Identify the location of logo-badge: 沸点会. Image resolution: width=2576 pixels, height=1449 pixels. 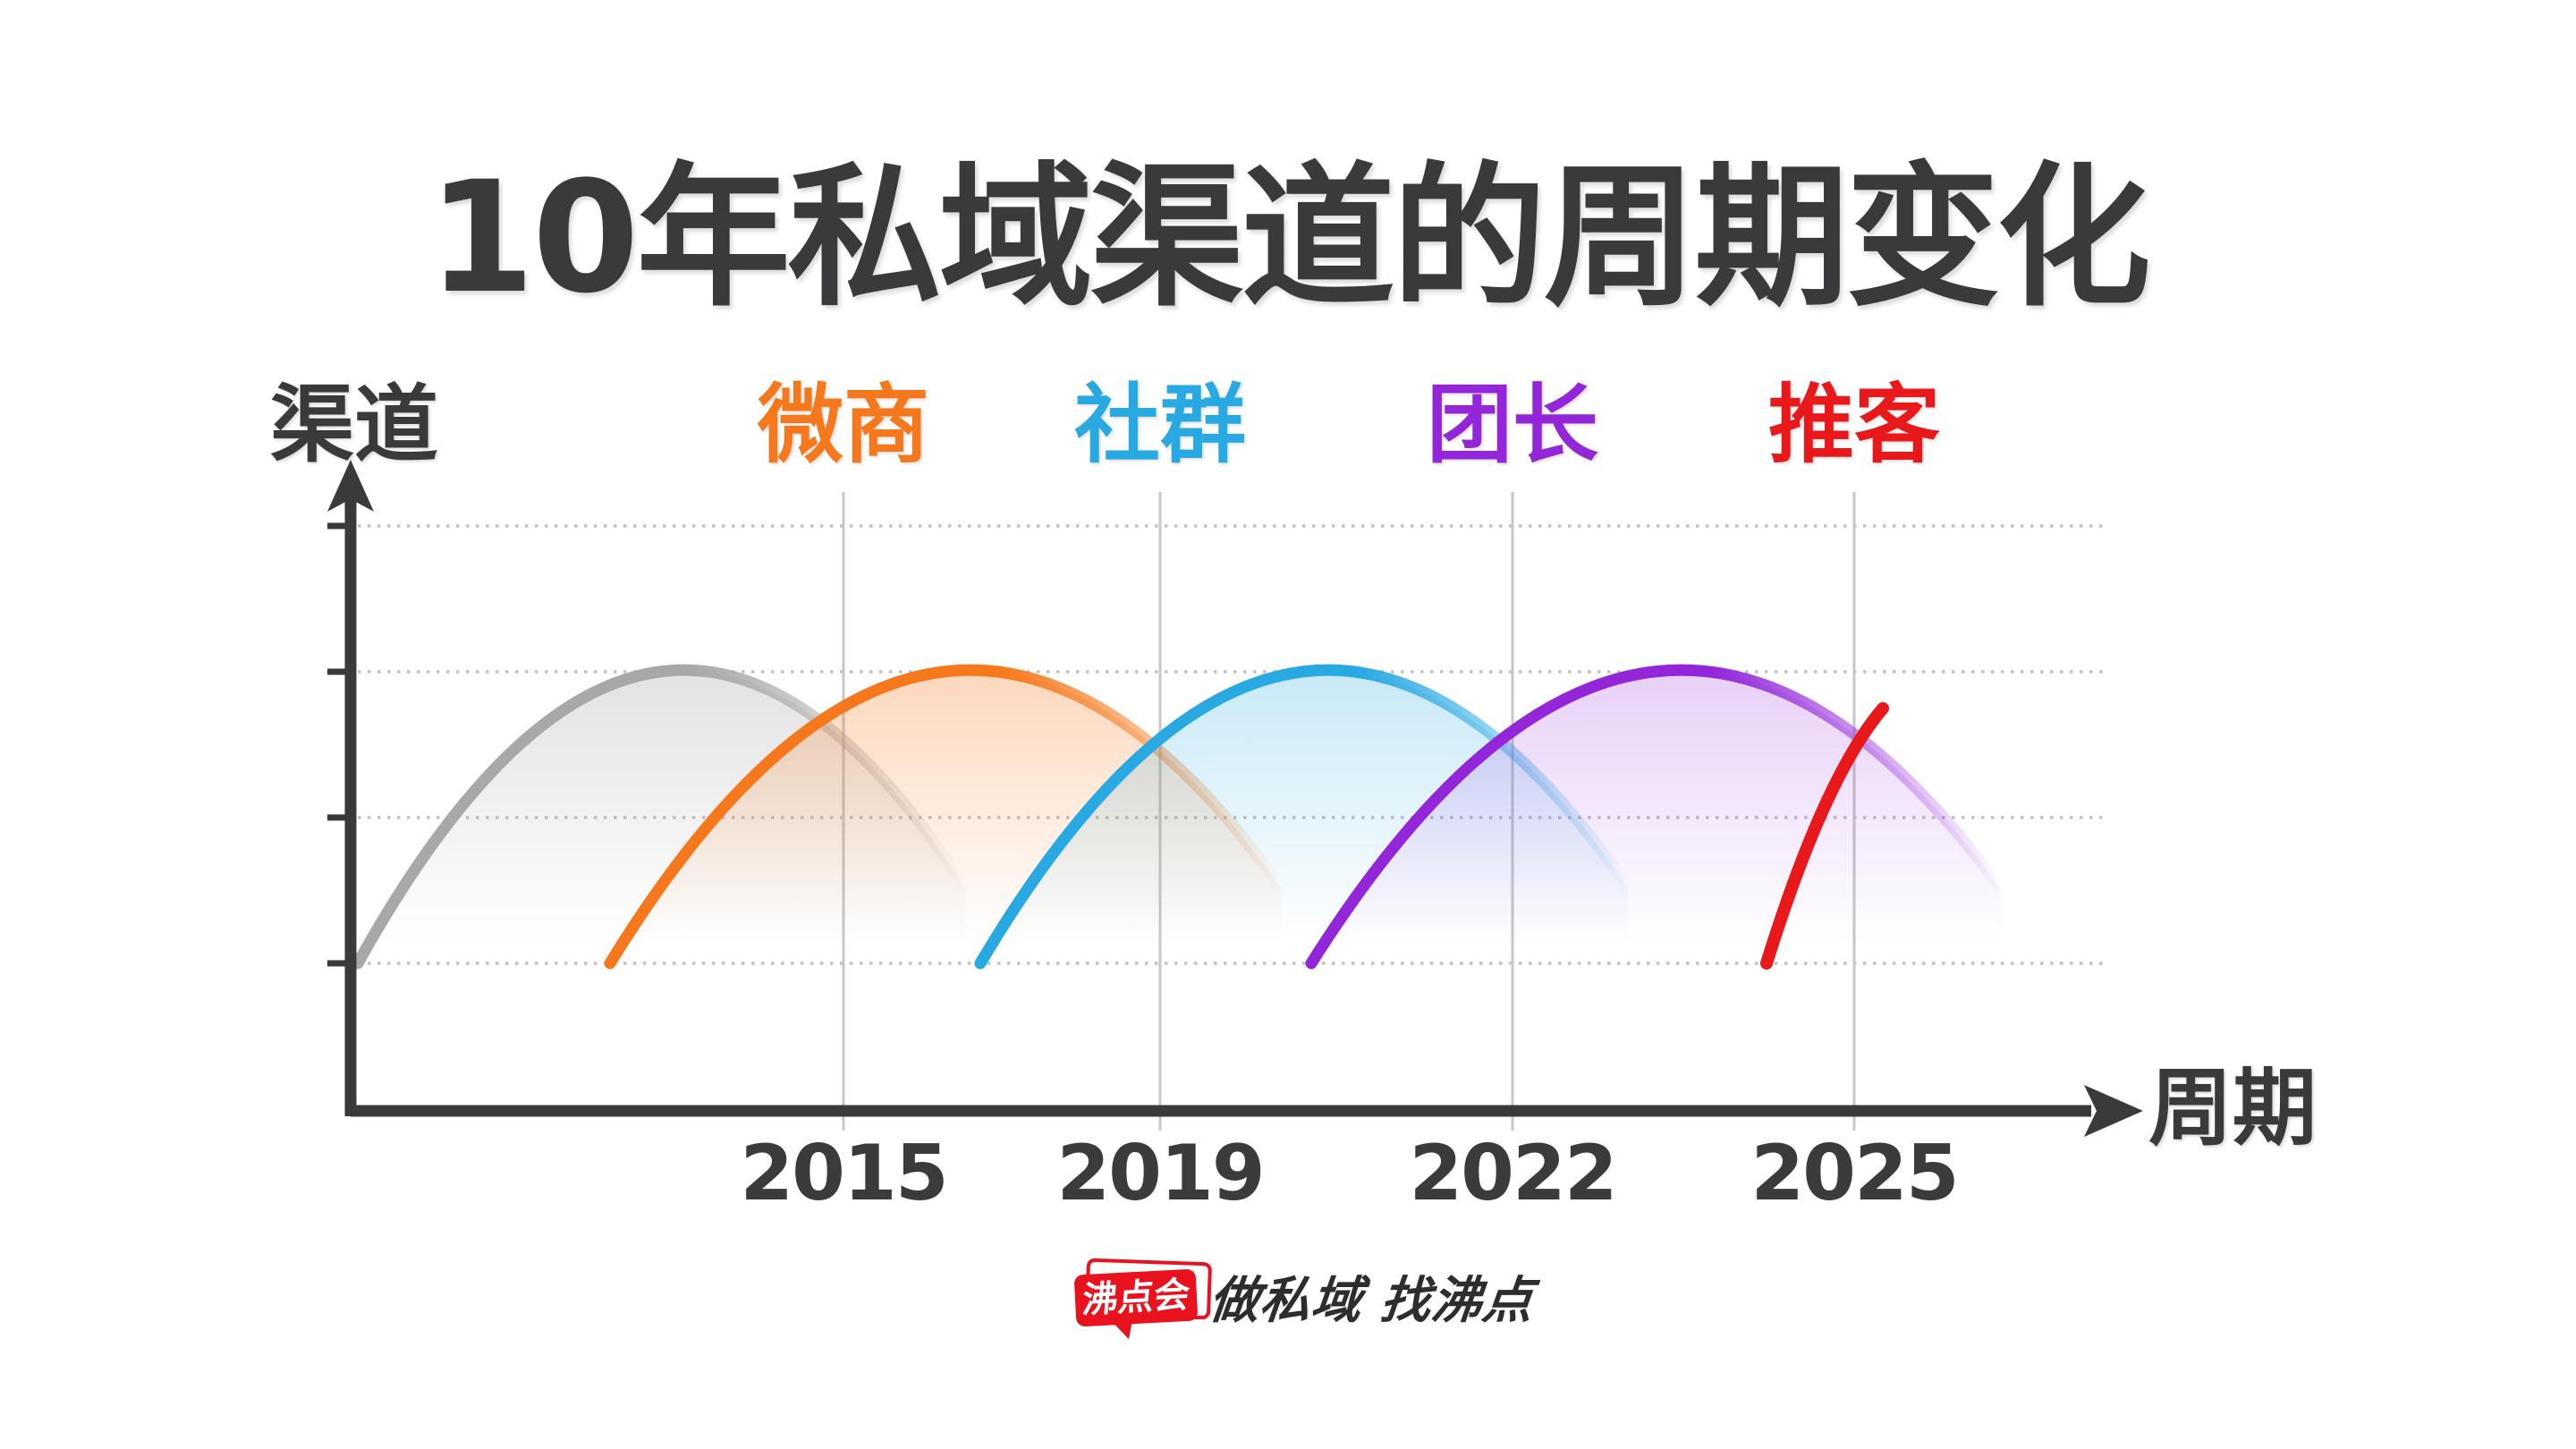
(1136, 1297).